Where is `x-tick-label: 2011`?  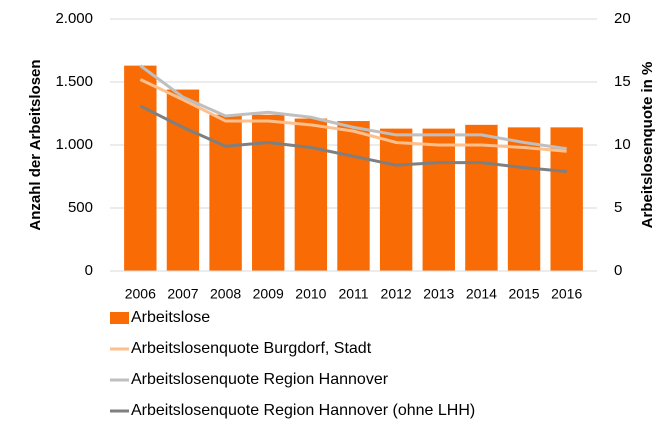
x-tick-label: 2011 is located at coordinates (353, 294).